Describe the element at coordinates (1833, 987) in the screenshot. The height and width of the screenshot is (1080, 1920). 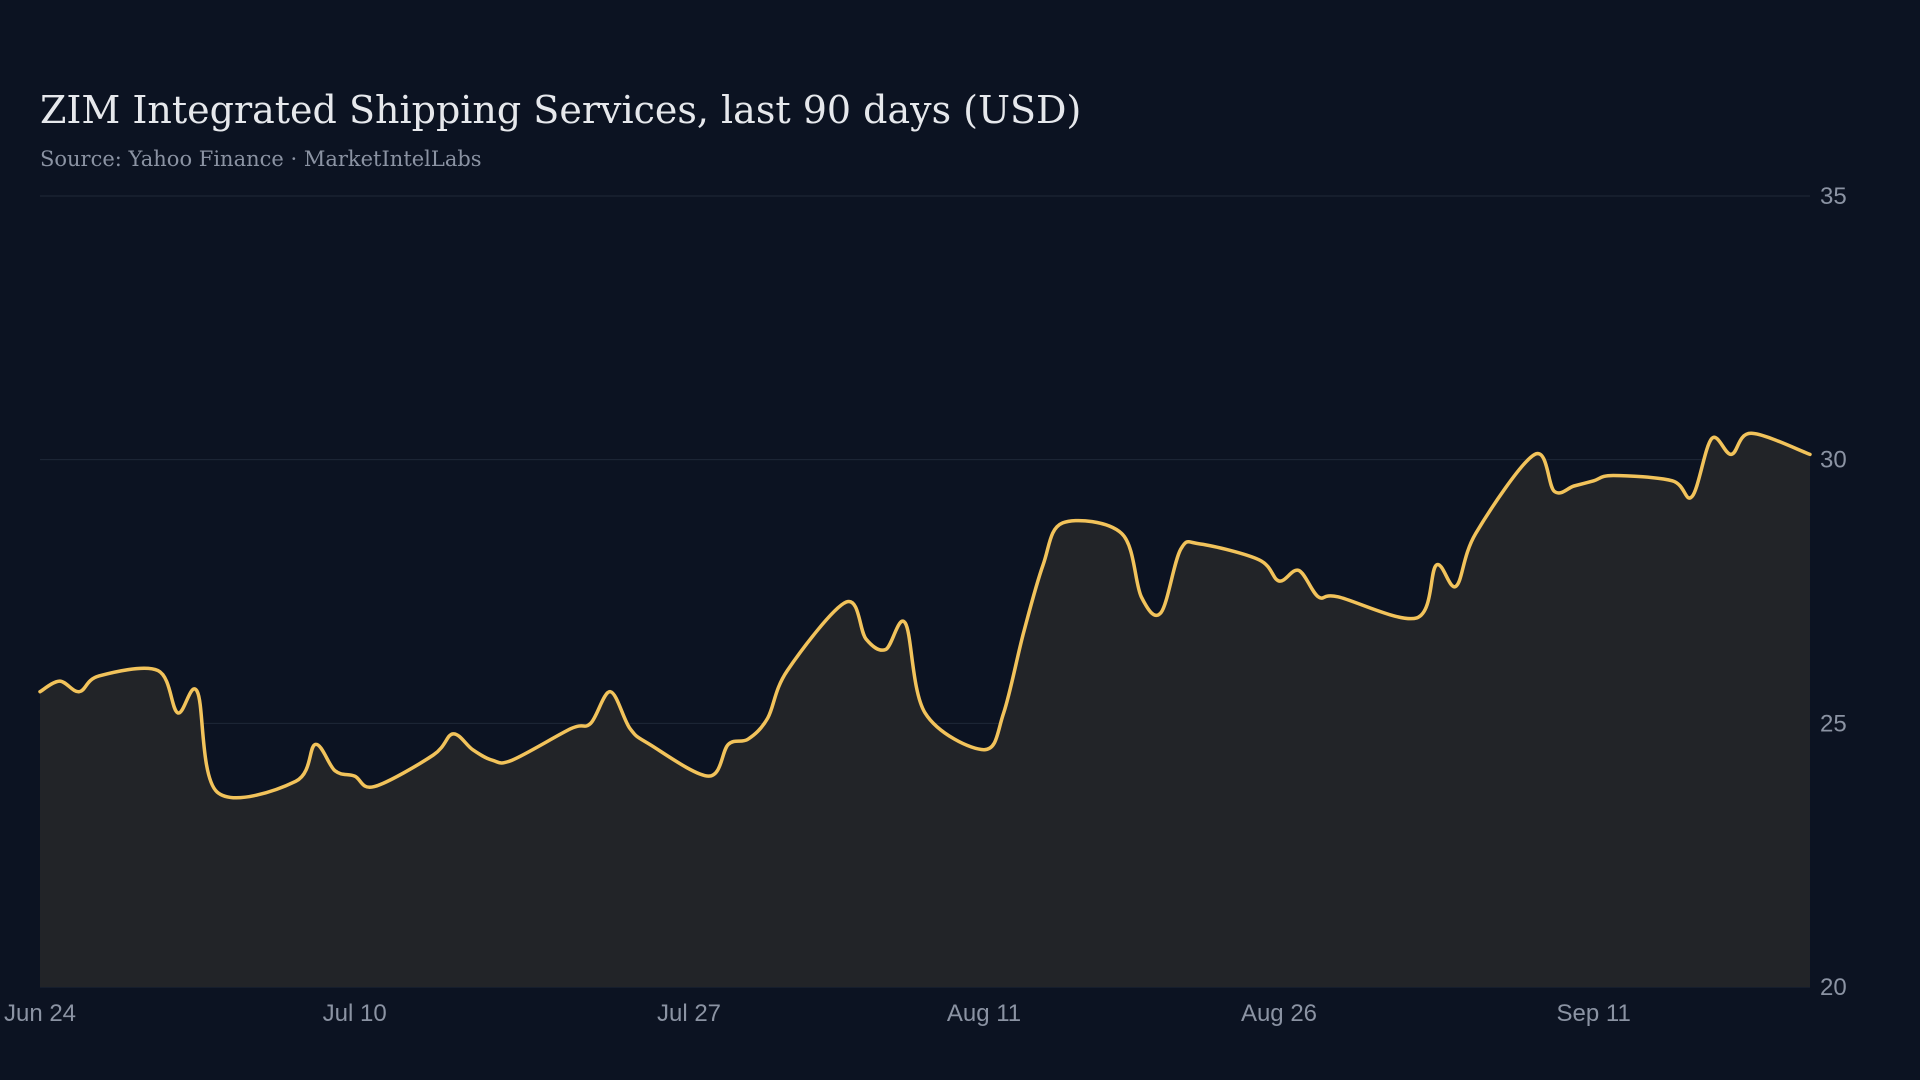
I see `y-tick-label-20: 20` at that location.